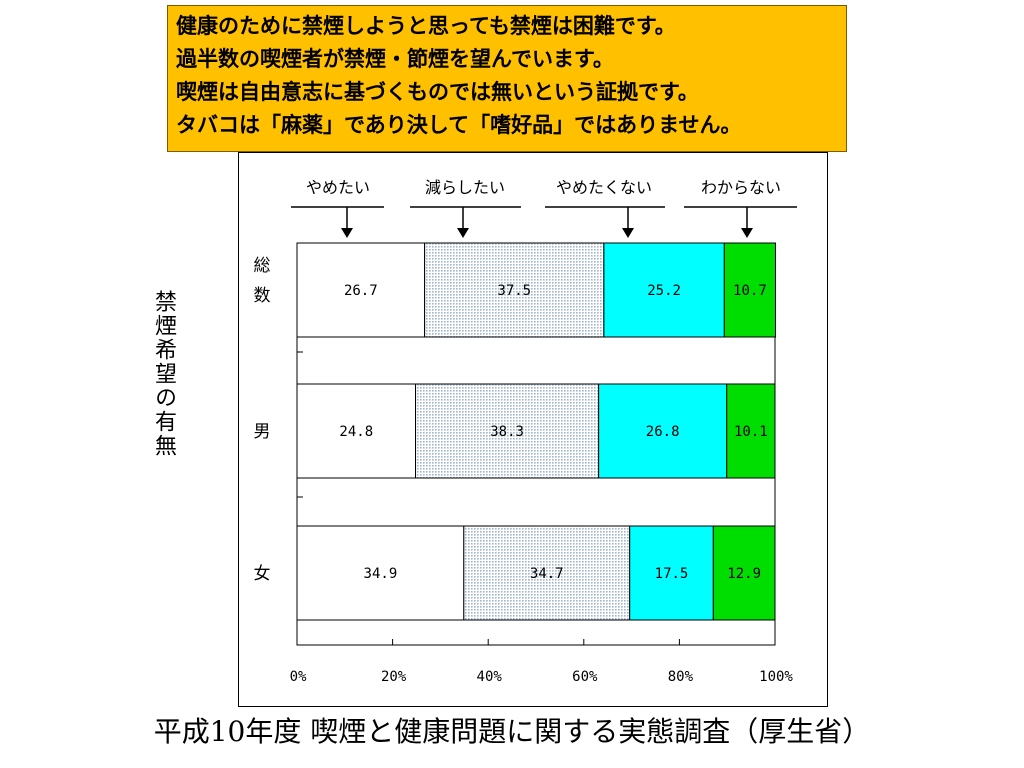 The height and width of the screenshot is (768, 1024). I want to click on data-label-2-4: 10.1, so click(751, 432).